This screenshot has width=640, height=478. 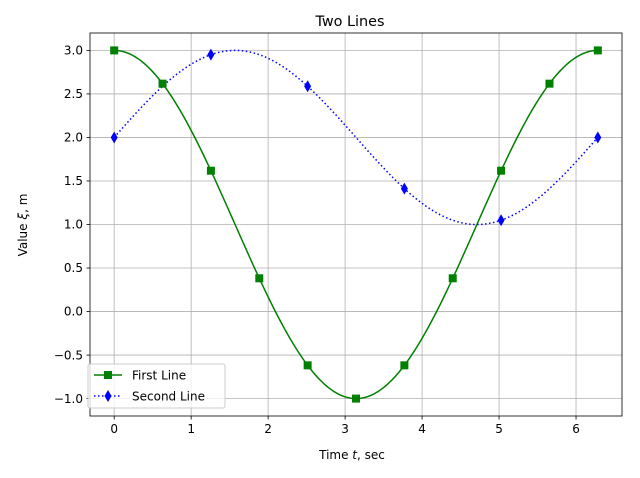 What do you see at coordinates (23, 225) in the screenshot?
I see `y-axis-label: Value ξ, m` at bounding box center [23, 225].